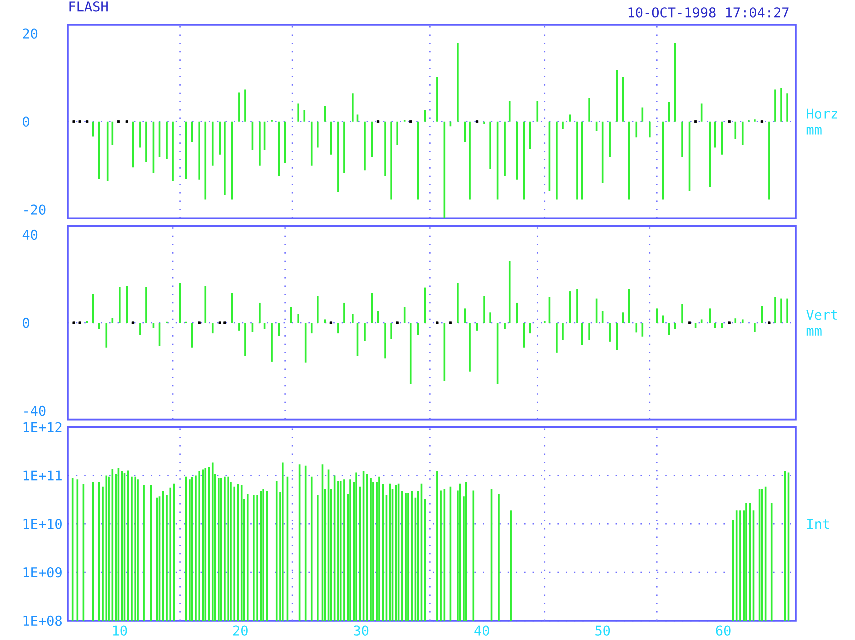 This screenshot has height=640, width=855. What do you see at coordinates (30, 33) in the screenshot?
I see `y-tick-label: 20` at bounding box center [30, 33].